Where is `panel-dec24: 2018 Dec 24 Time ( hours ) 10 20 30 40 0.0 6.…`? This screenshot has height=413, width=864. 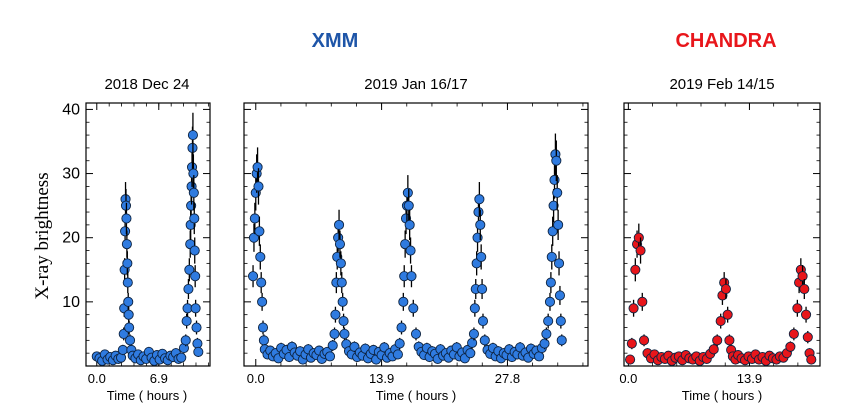
panel-dec24: 2018 Dec 24 Time ( hours ) 10 20 30 40 0.0 6.… is located at coordinates (136, 239).